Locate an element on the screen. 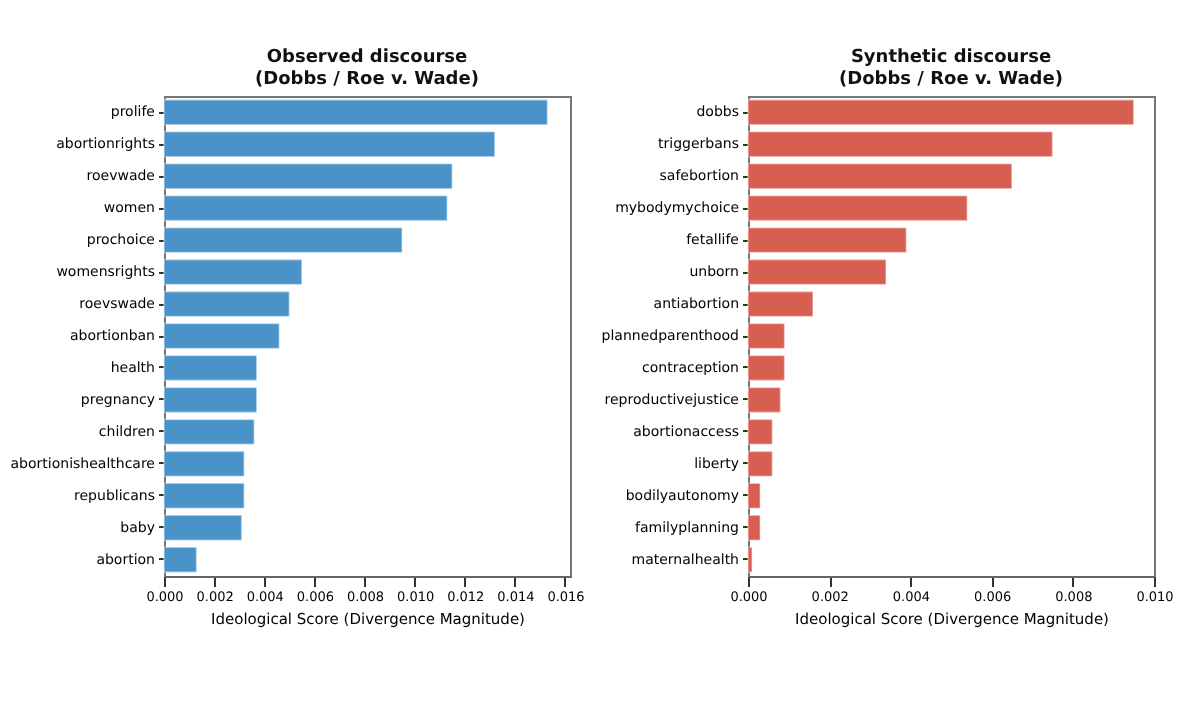 Image resolution: width=1178 pixels, height=706 pixels. chart-title: Observed discourse (Dobbs / Roe v. Wade) is located at coordinates (367, 69).